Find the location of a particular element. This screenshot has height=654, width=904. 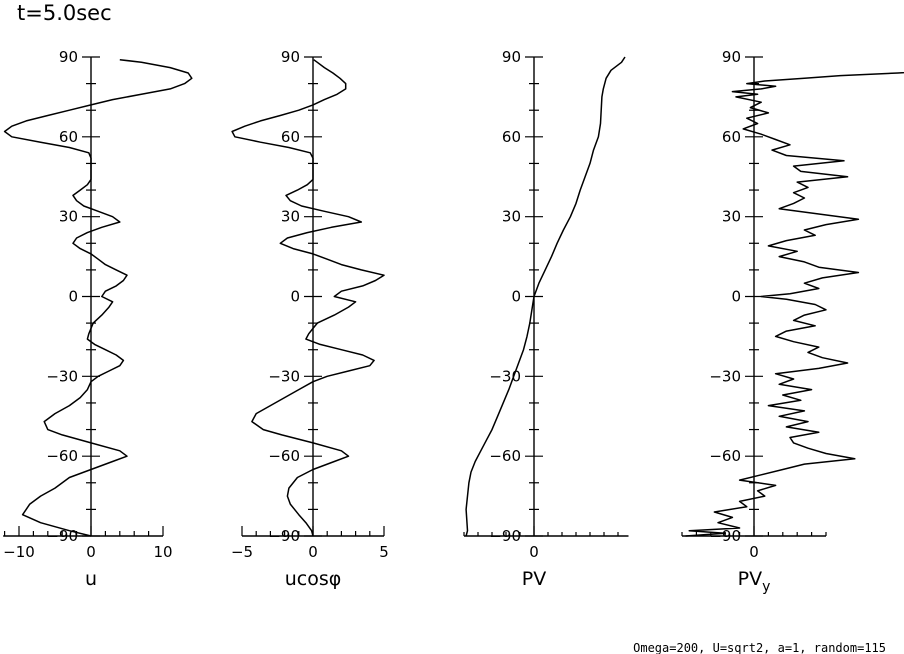

x-axis-label-pv: PV is located at coordinates (534, 579).